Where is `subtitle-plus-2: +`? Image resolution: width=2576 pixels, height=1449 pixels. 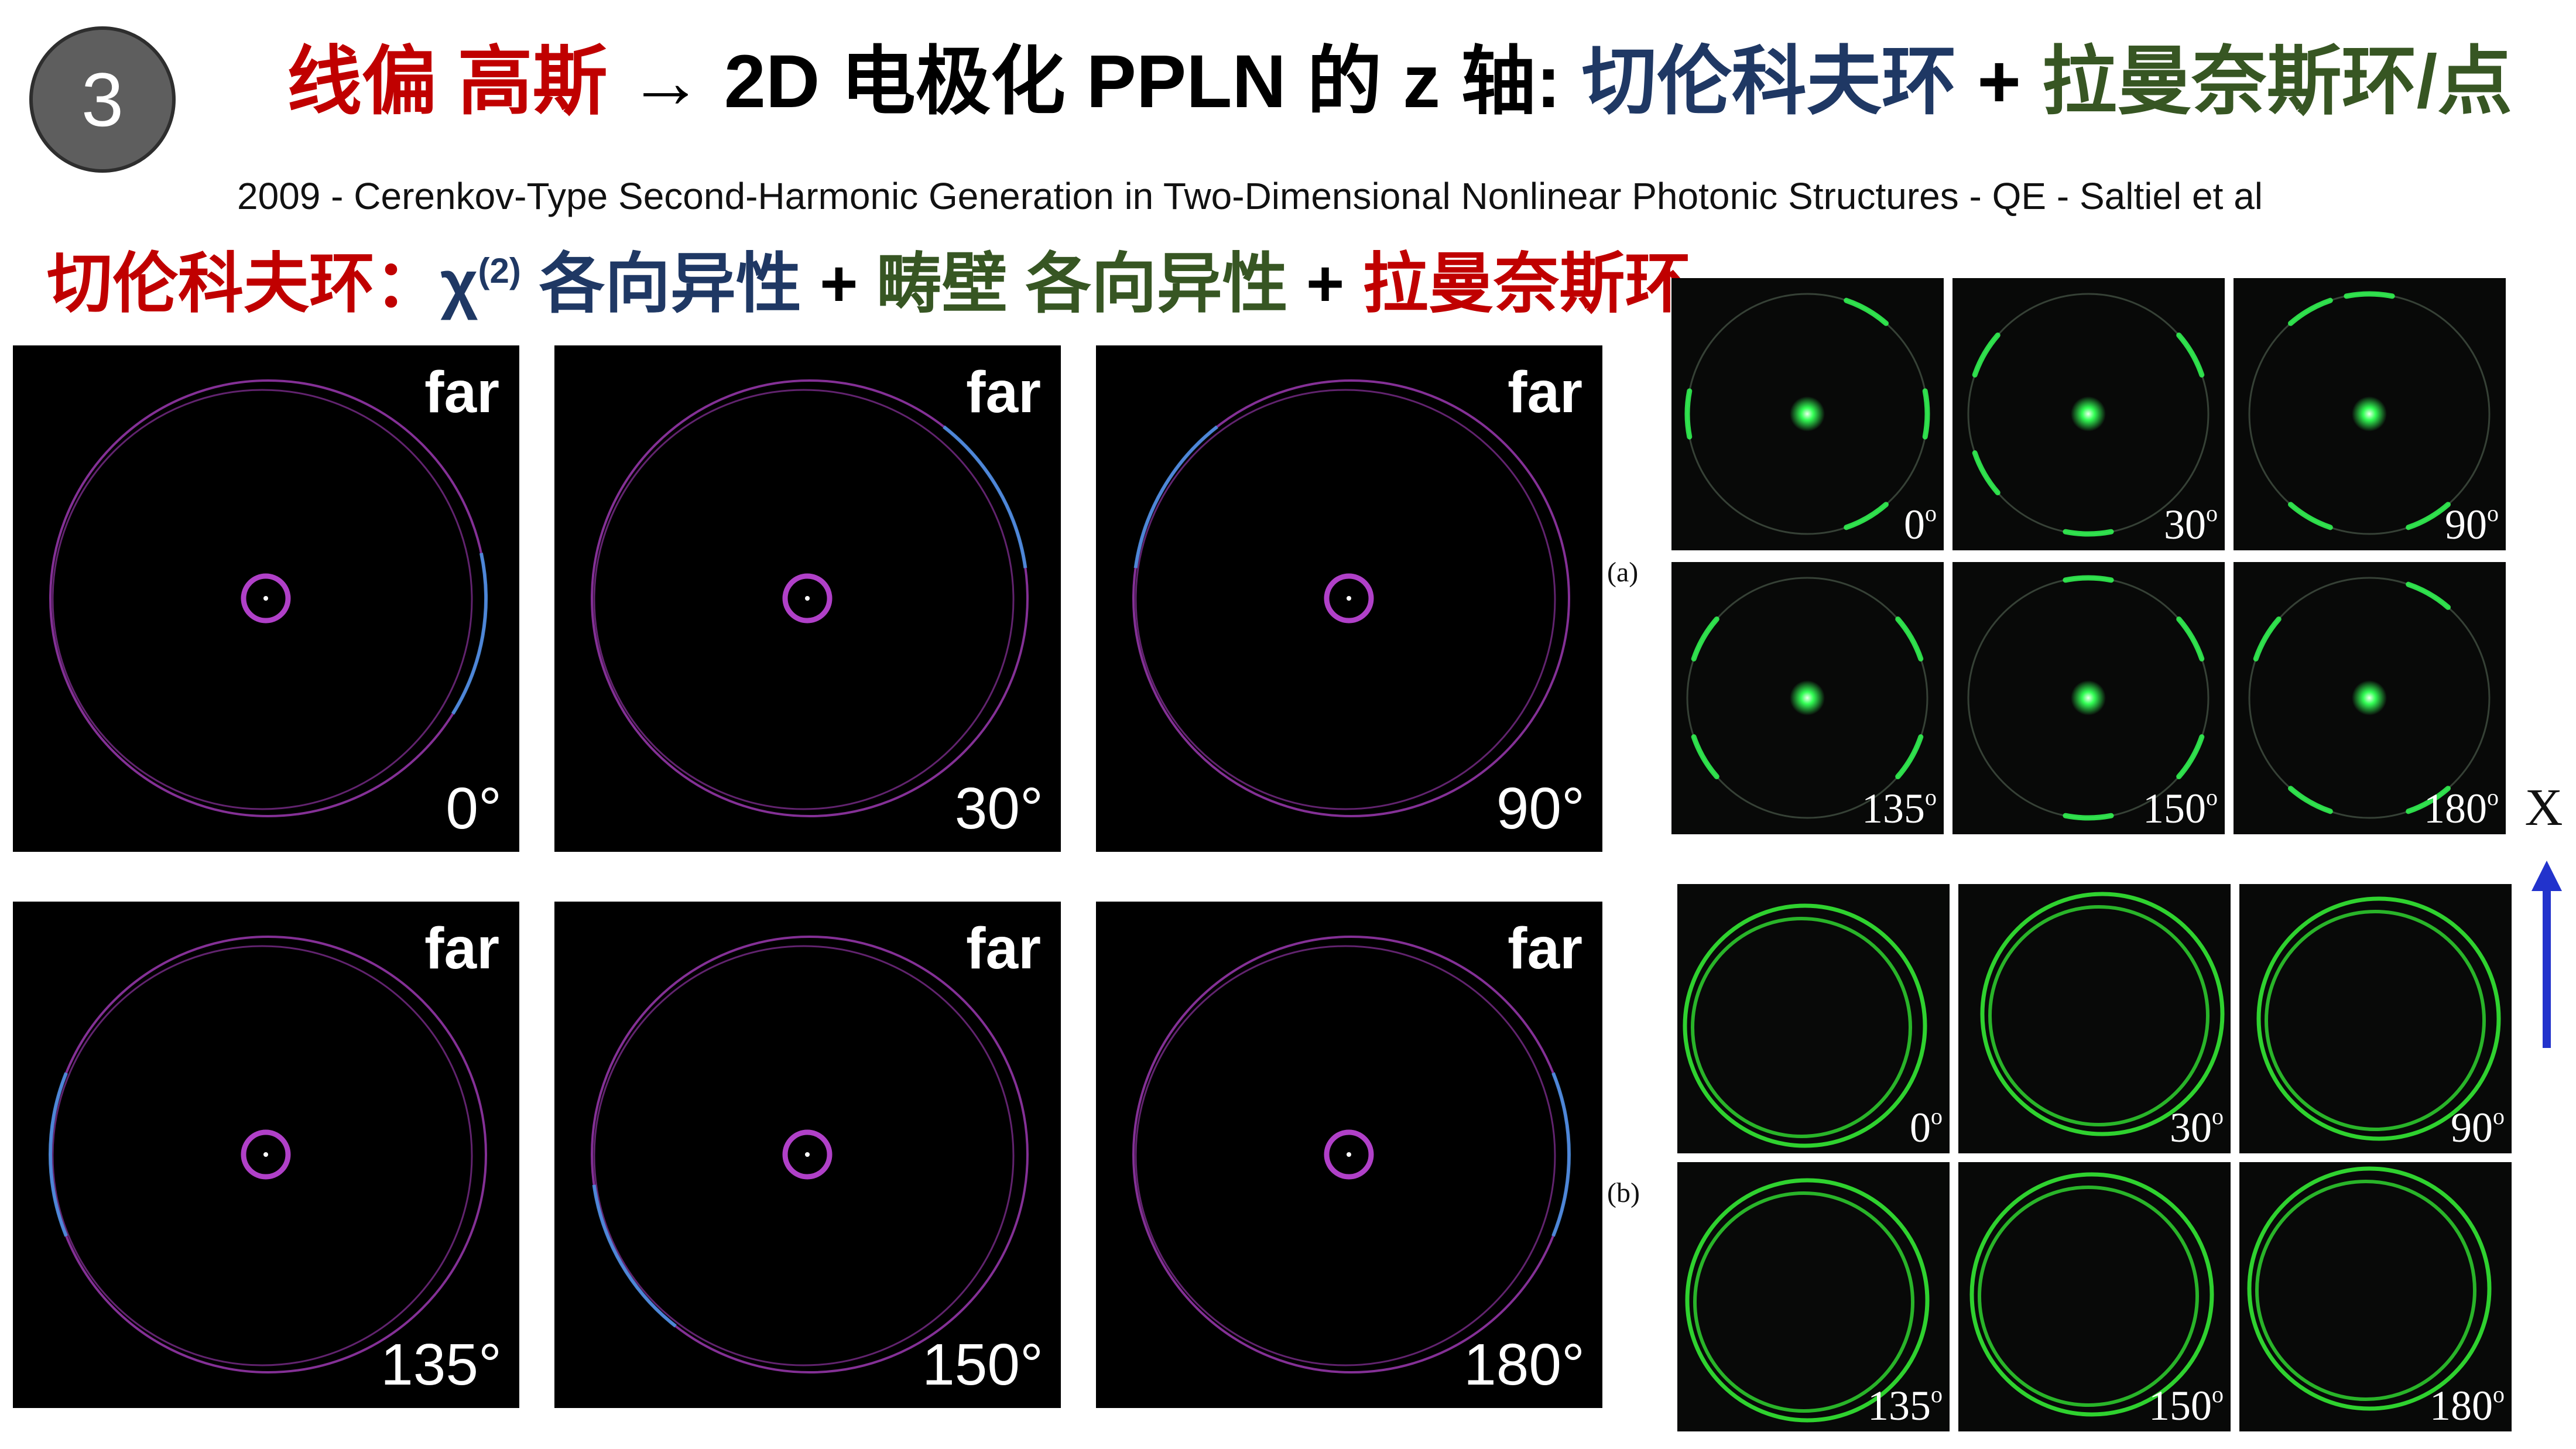
subtitle-plus-2: + is located at coordinates (1325, 283).